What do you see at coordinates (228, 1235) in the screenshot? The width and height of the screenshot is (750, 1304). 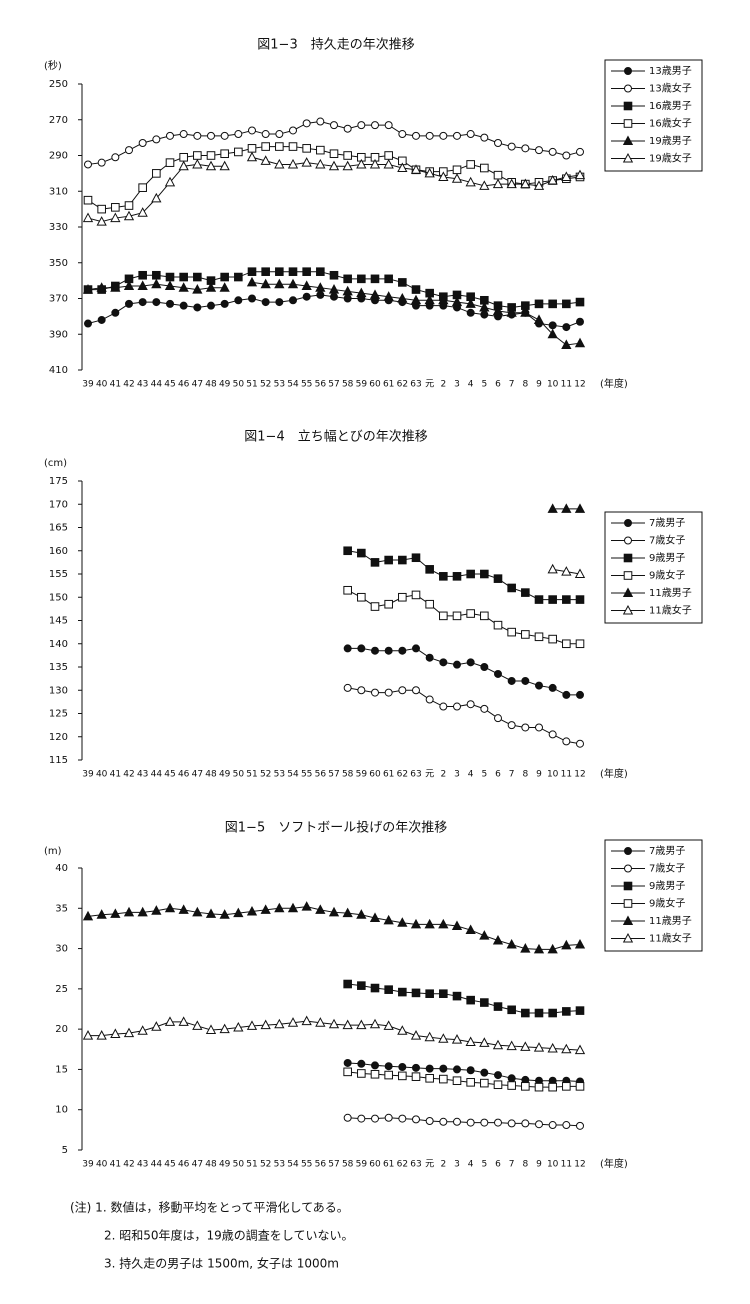 I see `note: 2. 昭和50年度は，19歳の調査をしていない。` at bounding box center [228, 1235].